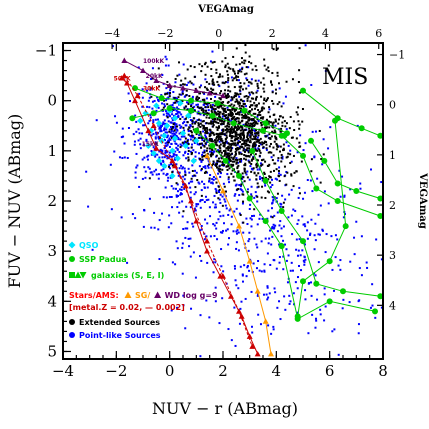  I want to click on top-tick-label: 4, so click(325, 33).